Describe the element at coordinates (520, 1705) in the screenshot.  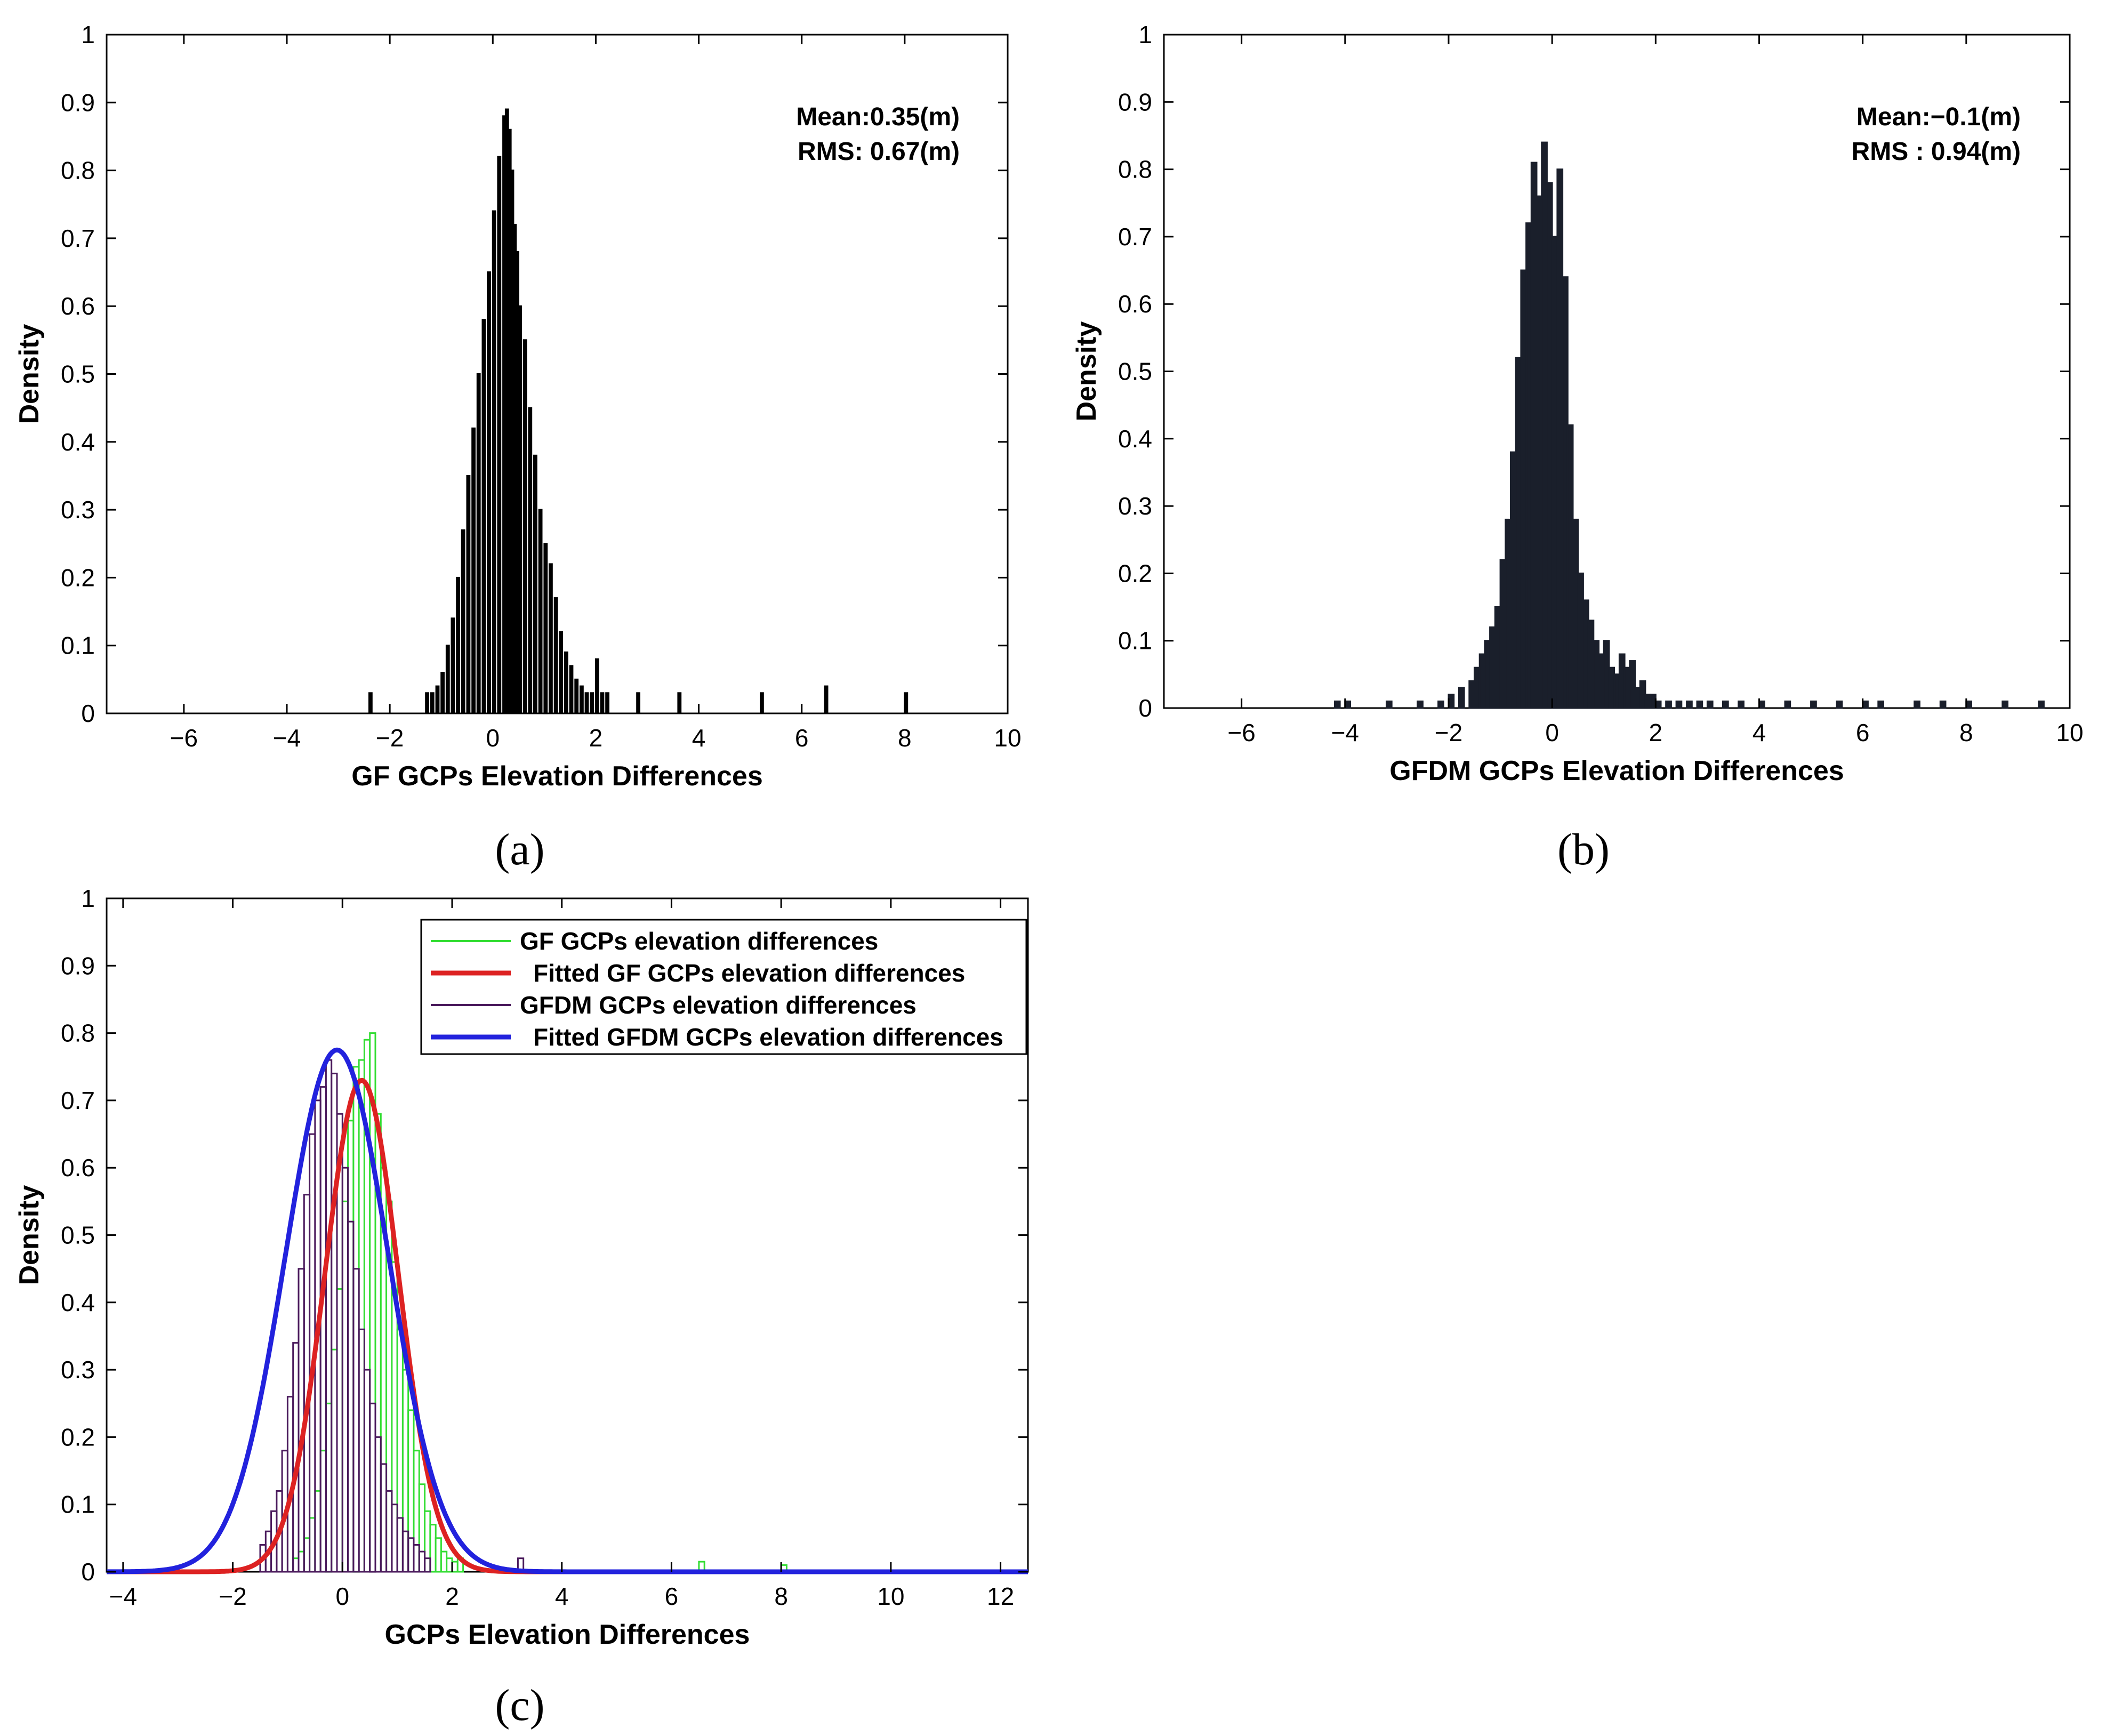
I see `caption-c: (c)` at that location.